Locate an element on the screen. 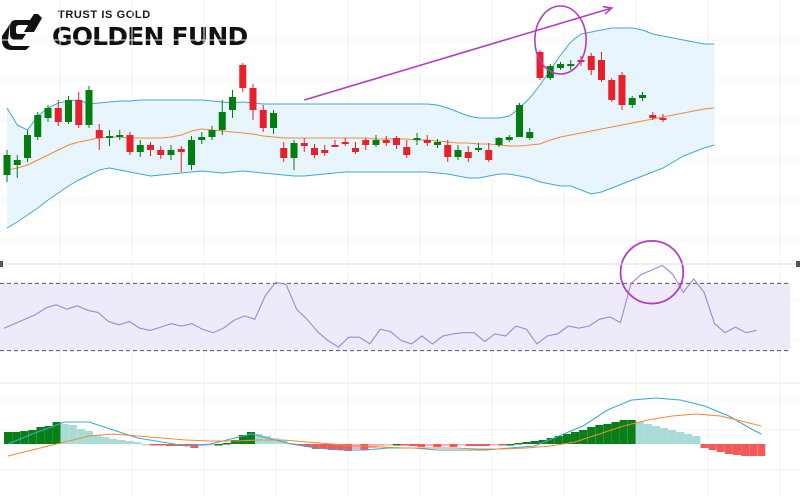 The image size is (800, 496). golden-fund-logo-icon is located at coordinates (22, 32).